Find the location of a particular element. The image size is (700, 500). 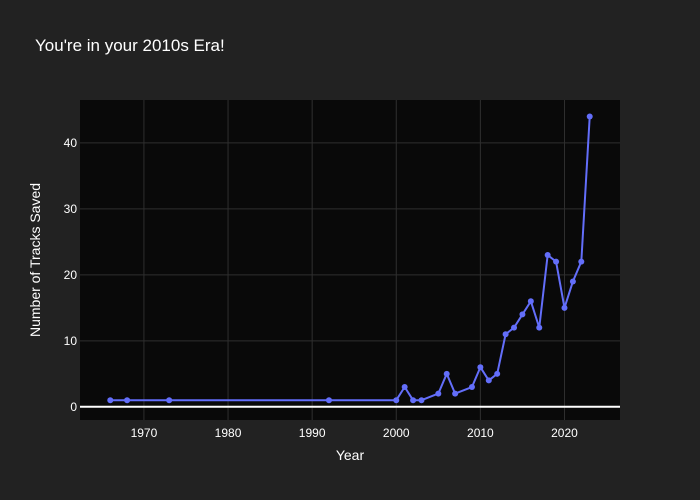

y-tick-label: 0 is located at coordinates (73, 407).